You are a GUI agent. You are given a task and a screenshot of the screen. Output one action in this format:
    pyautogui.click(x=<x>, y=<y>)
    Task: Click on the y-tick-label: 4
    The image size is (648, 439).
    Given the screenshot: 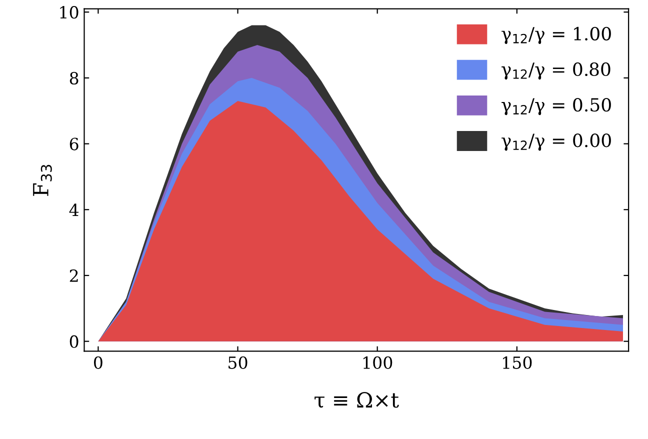 What is the action you would take?
    pyautogui.click(x=74, y=210)
    